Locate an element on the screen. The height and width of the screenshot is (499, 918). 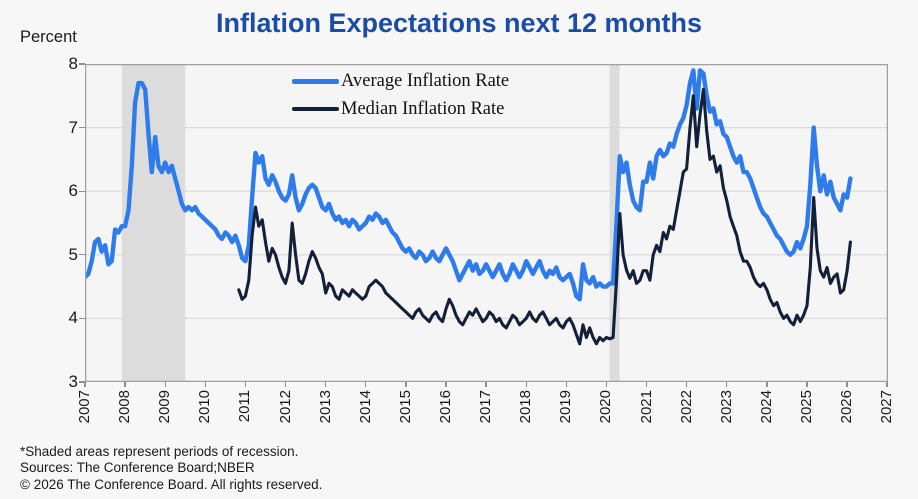
y-tick-label: 8 is located at coordinates (73, 63).